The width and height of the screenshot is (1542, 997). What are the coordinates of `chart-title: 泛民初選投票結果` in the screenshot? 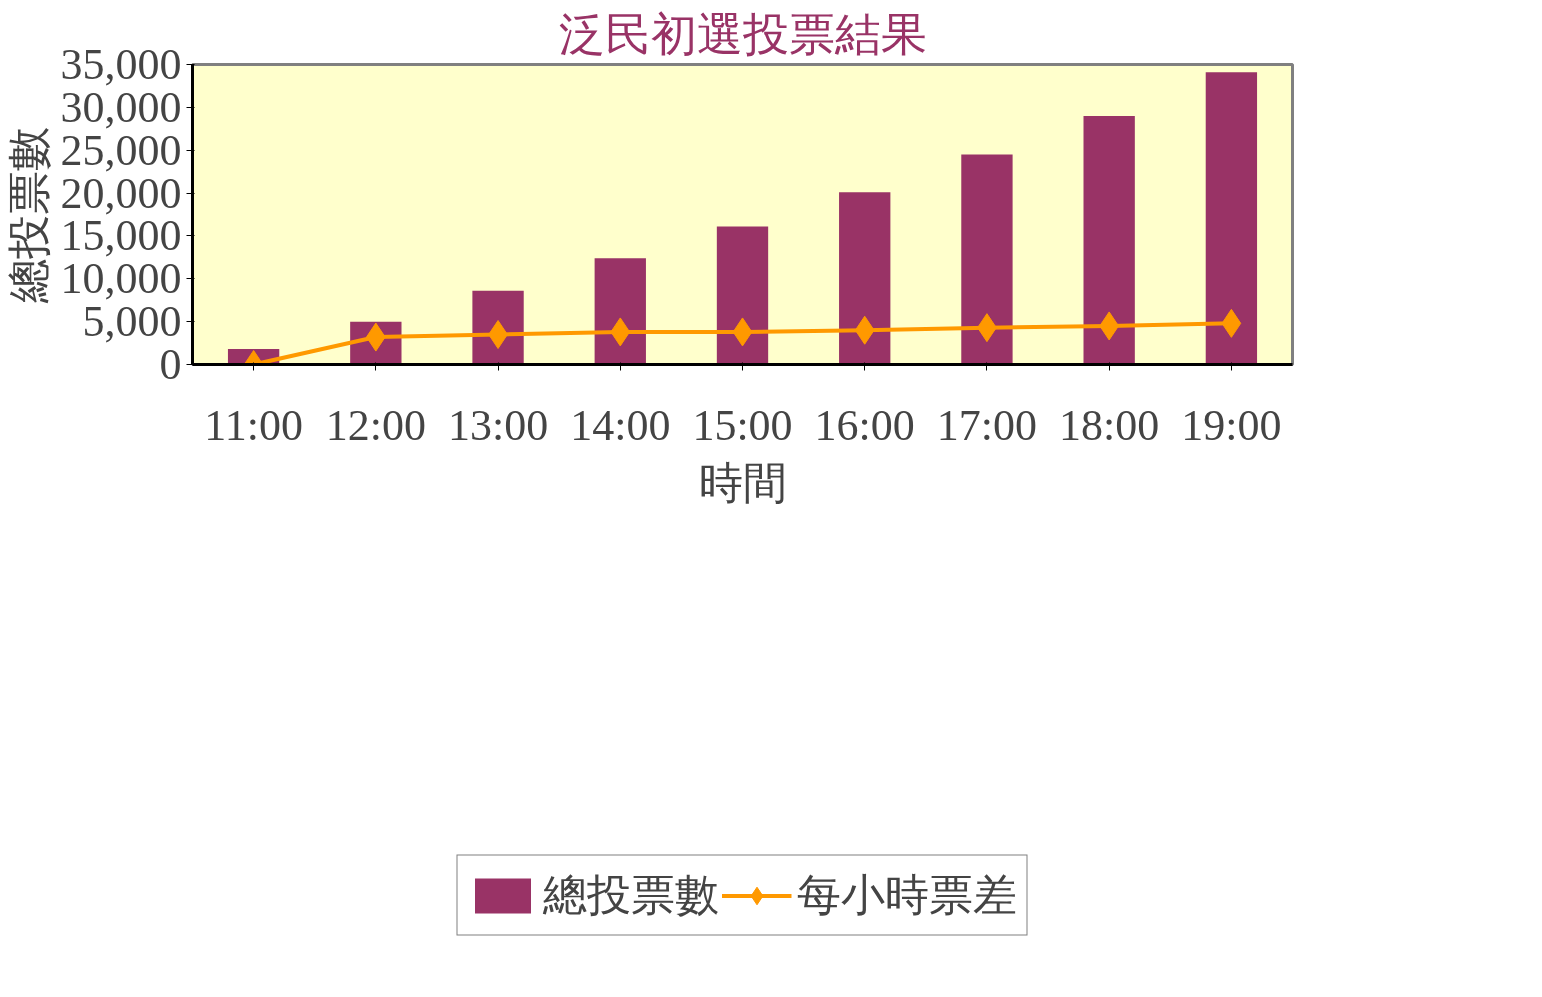 It's located at (742, 33).